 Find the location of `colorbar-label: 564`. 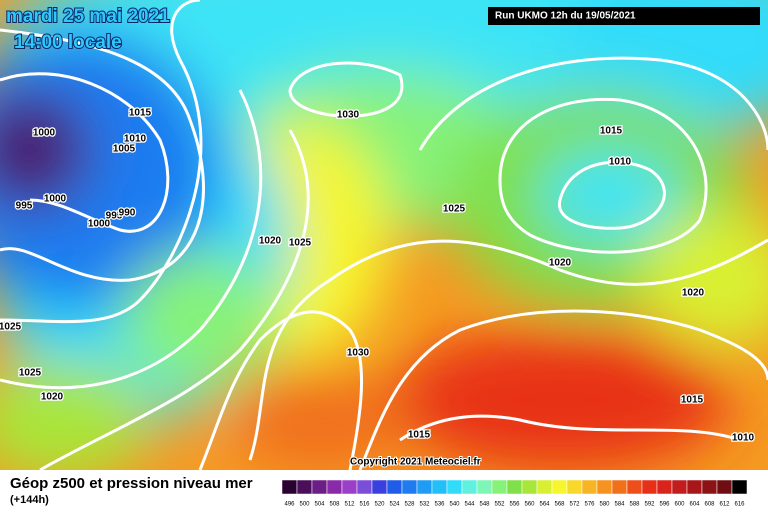

colorbar-label: 564 is located at coordinates (544, 505).